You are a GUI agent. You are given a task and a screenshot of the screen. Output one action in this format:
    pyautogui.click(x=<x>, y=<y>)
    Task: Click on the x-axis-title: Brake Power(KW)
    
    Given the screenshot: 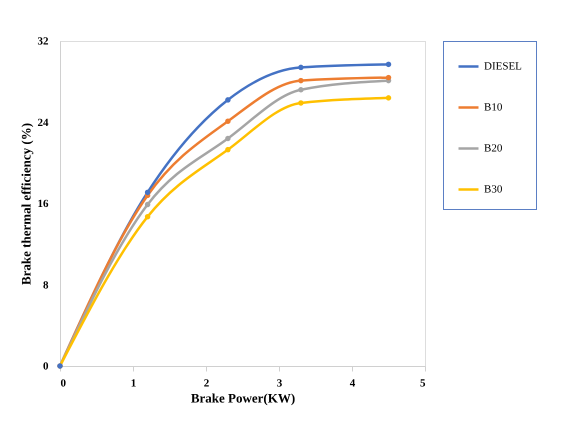 What is the action you would take?
    pyautogui.click(x=243, y=398)
    